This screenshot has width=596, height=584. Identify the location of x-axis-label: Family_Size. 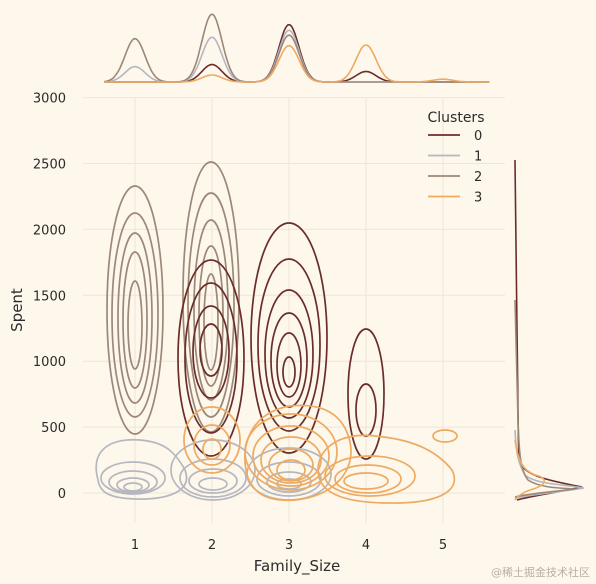
(297, 566).